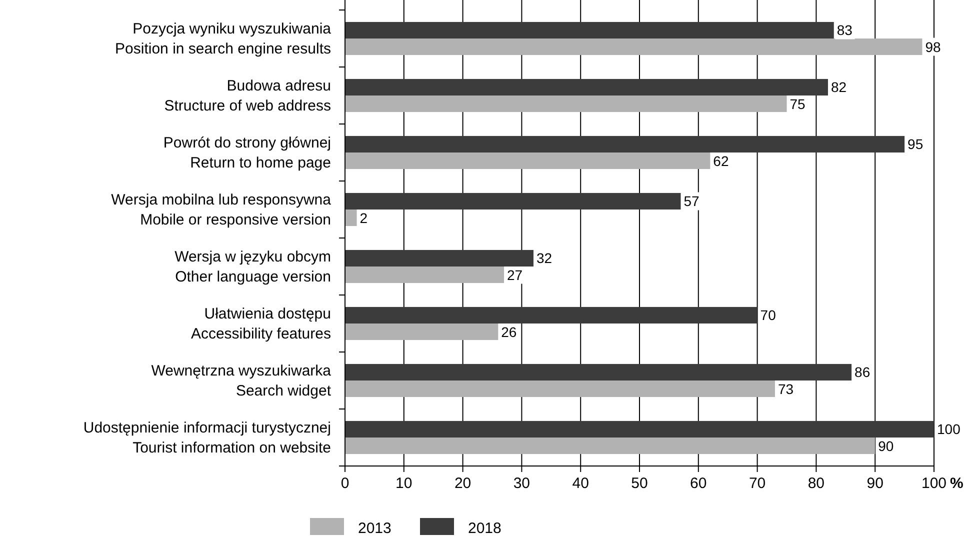 This screenshot has width=964, height=542. I want to click on y-tick-label: Wersja w języku obcym Other language version, so click(252, 267).